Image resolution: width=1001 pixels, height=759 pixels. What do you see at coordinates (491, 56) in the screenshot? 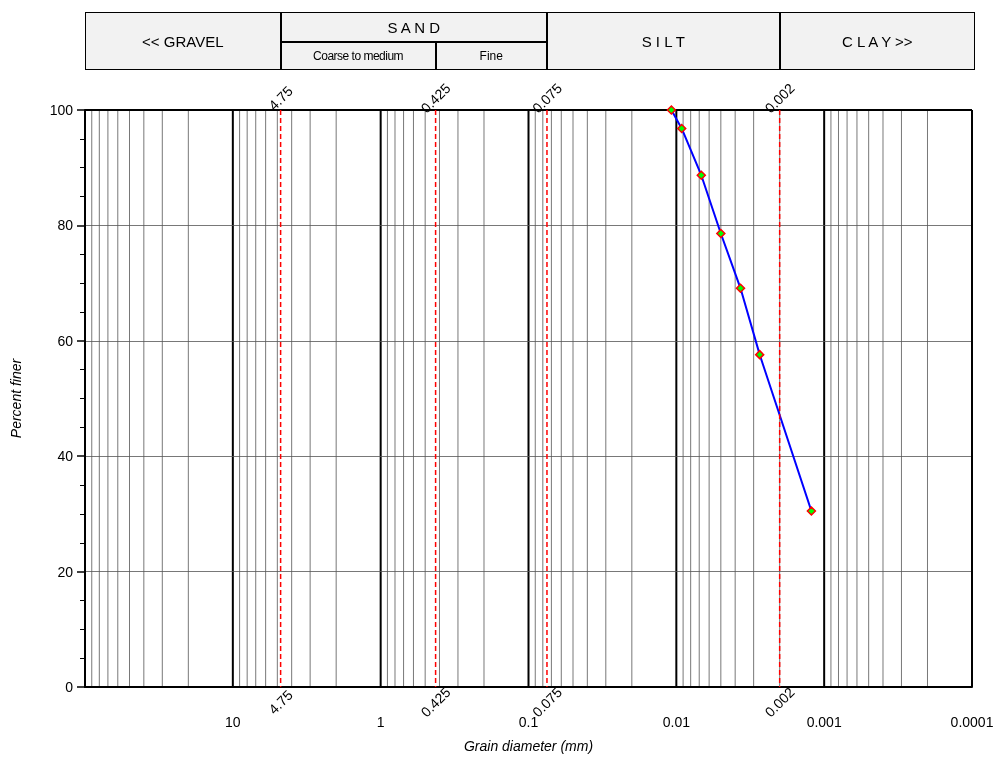
I see `text: Fine` at bounding box center [491, 56].